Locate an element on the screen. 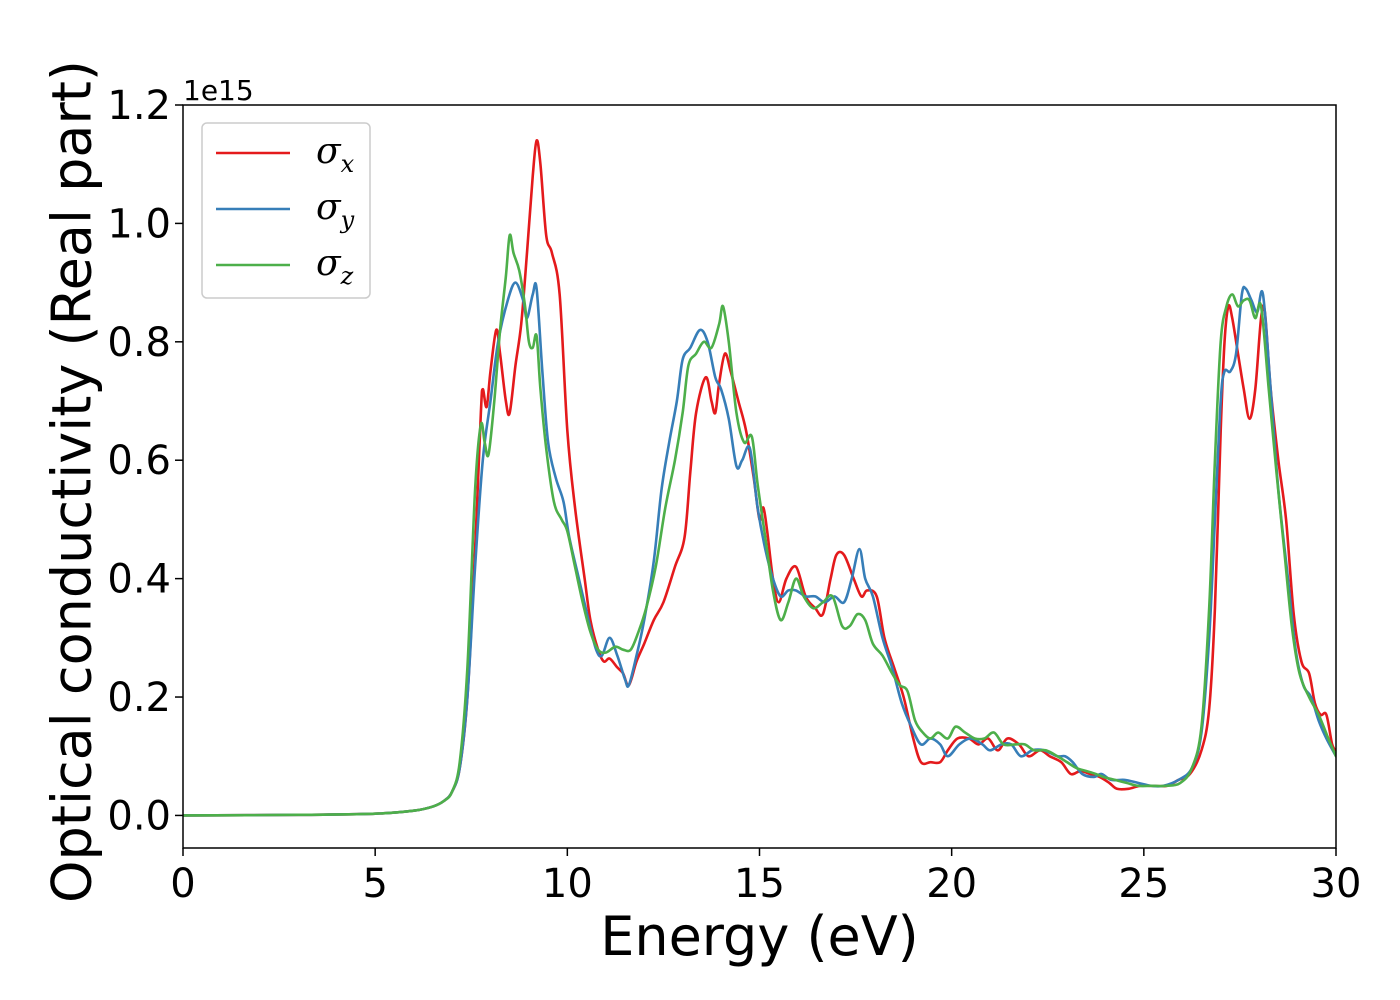 This screenshot has width=1400, height=1000. legend: σx σy σz is located at coordinates (286, 210).